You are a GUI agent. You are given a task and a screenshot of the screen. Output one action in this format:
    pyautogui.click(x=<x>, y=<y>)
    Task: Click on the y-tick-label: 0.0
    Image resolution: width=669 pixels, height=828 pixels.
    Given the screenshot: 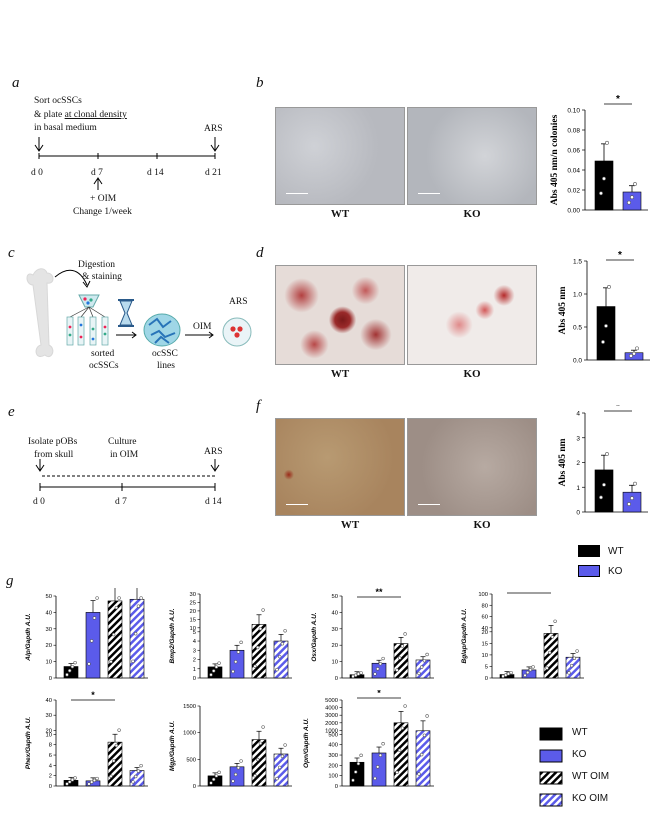 What is the action you would take?
    pyautogui.click(x=577, y=361)
    